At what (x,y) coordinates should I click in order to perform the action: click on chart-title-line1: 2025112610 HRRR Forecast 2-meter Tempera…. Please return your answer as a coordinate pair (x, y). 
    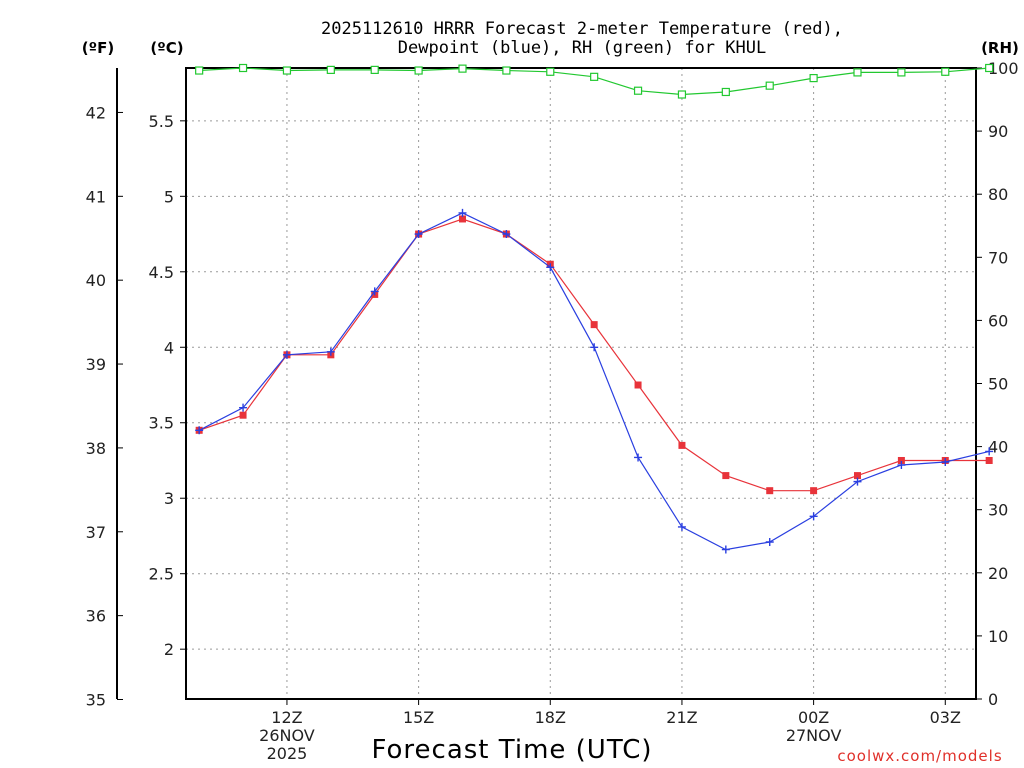
    Looking at the image, I should click on (582, 29).